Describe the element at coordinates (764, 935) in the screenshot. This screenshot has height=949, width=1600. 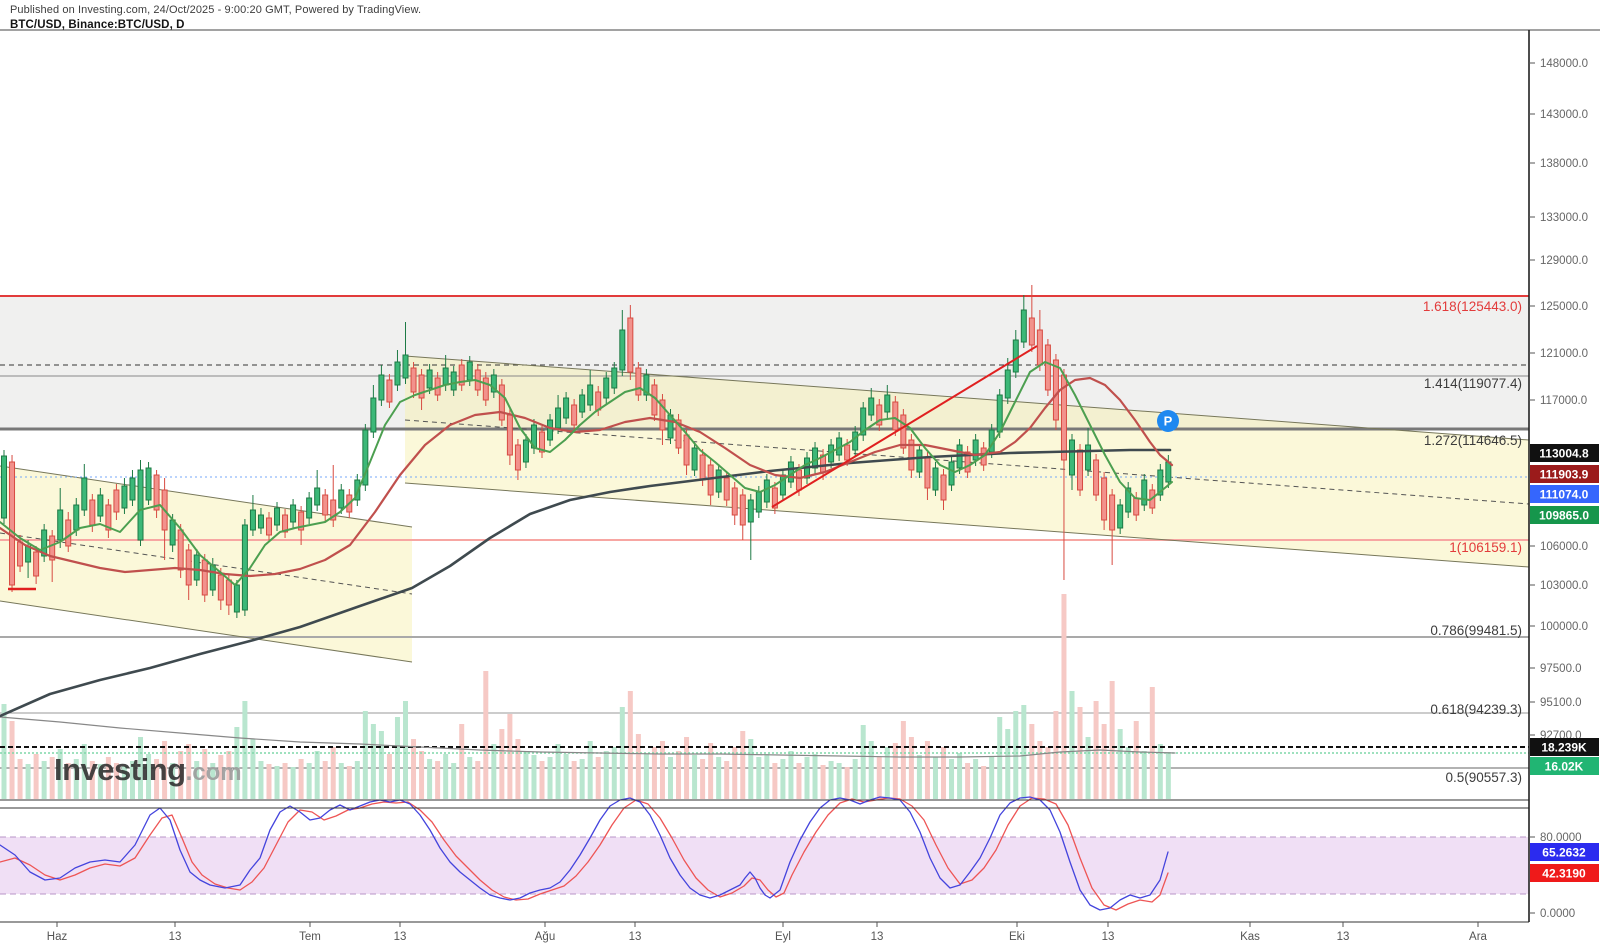
I see `time-axis-scale` at that location.